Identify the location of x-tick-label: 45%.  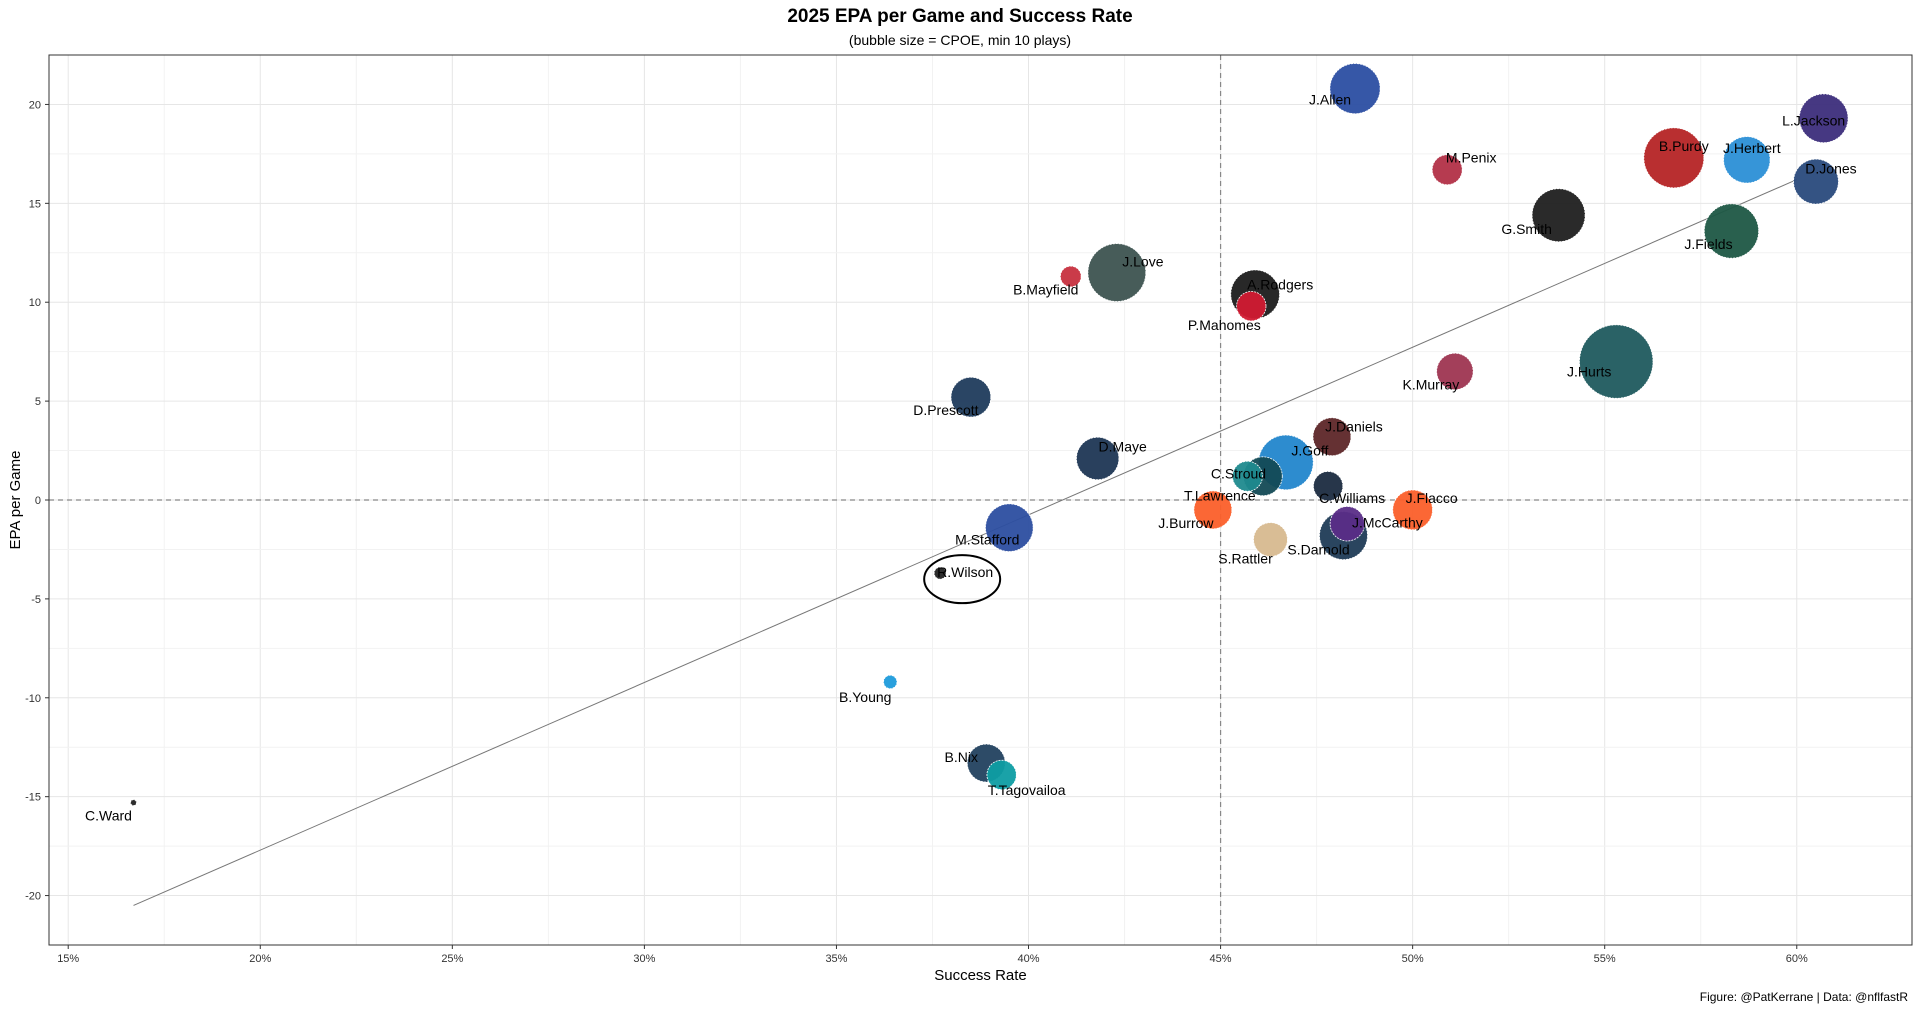
(1221, 959).